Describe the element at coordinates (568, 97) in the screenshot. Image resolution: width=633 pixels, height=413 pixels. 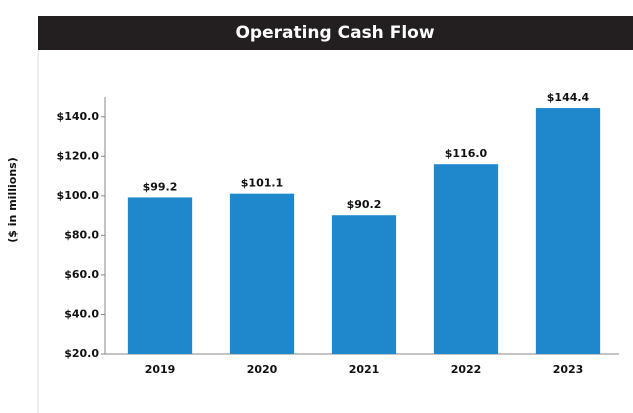
I see `value-label: $144.4` at that location.